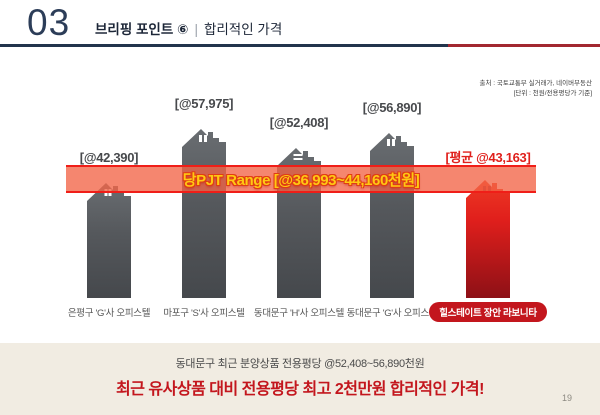 Image resolution: width=600 pixels, height=415 pixels. Describe the element at coordinates (566, 398) in the screenshot. I see `page-number: 19` at that location.